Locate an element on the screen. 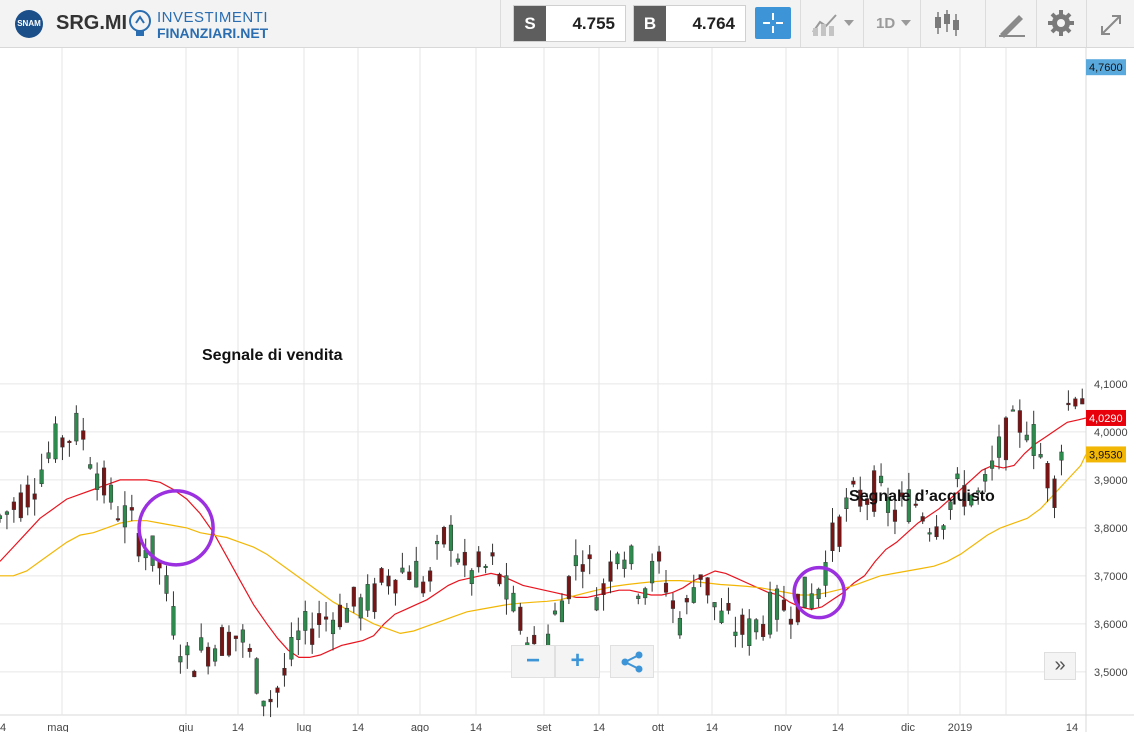 The image size is (1134, 732). x-tick-label: mag is located at coordinates (57, 727).